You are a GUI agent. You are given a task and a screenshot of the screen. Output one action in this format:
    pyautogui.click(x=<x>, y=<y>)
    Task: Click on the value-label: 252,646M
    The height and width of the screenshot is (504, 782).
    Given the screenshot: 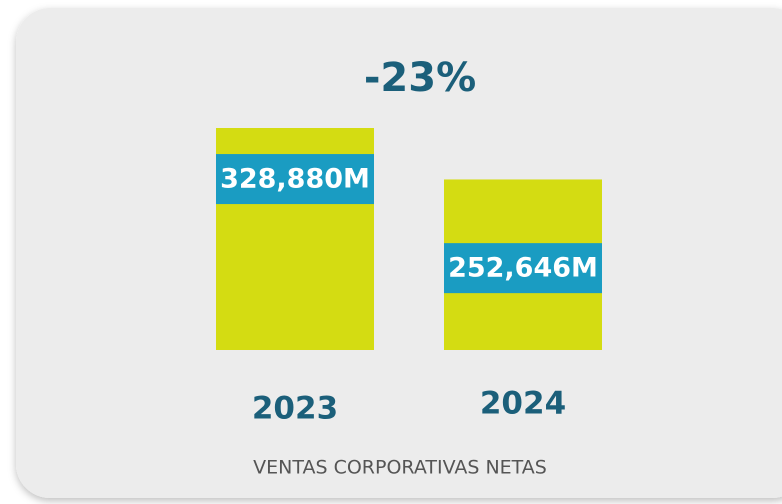 What is the action you would take?
    pyautogui.click(x=523, y=268)
    